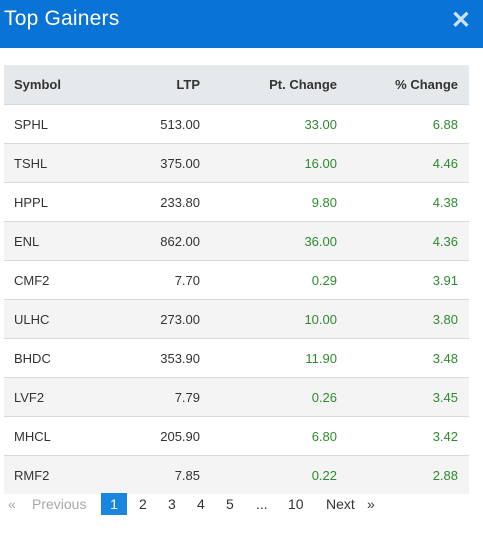 Image resolution: width=483 pixels, height=543 pixels. What do you see at coordinates (403, 280) in the screenshot?
I see `pct-change-cell: 3.91` at bounding box center [403, 280].